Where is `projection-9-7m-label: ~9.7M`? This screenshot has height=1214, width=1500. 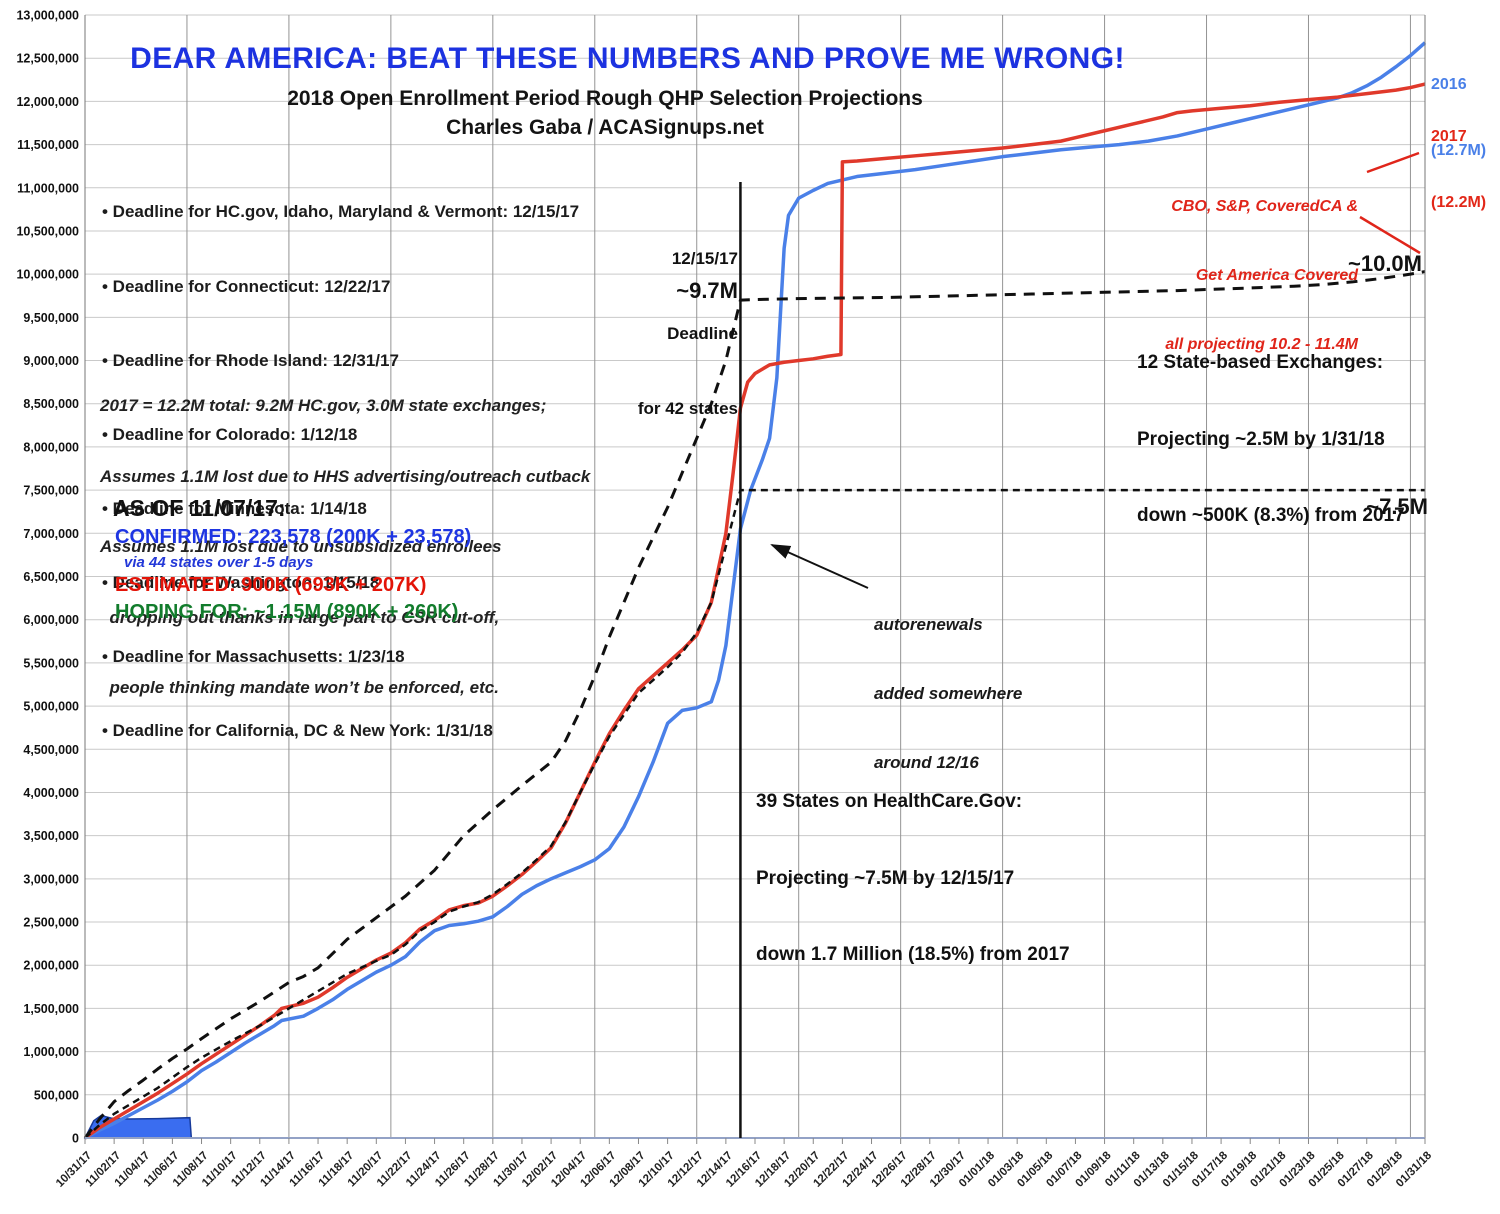
projection-9-7m-label: ~9.7M is located at coordinates (707, 290).